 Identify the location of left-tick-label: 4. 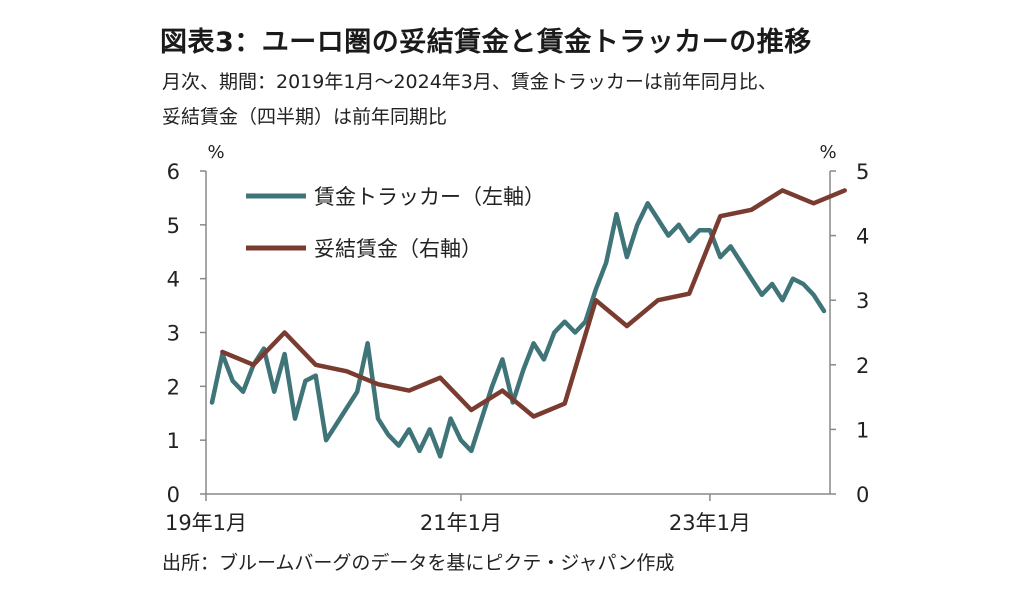
(173, 280).